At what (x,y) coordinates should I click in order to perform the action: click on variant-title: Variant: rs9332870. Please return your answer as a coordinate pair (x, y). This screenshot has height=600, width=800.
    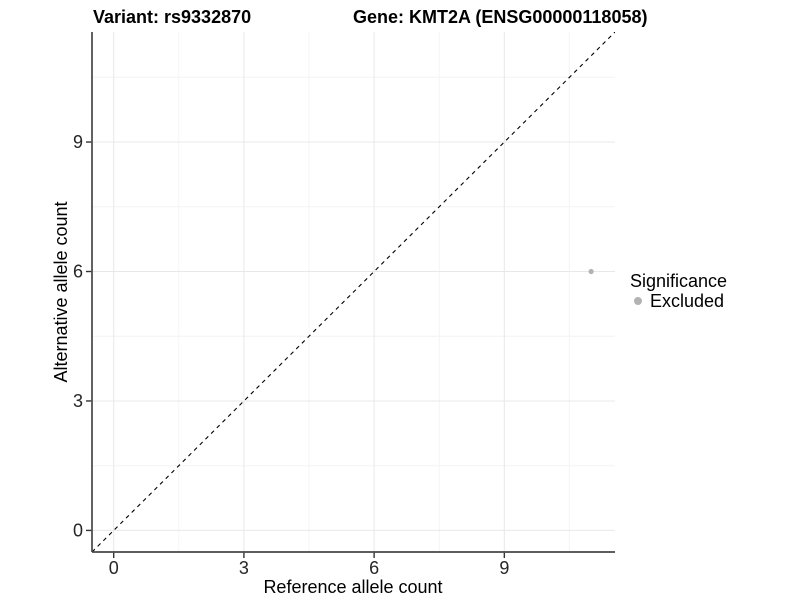
    Looking at the image, I should click on (172, 17).